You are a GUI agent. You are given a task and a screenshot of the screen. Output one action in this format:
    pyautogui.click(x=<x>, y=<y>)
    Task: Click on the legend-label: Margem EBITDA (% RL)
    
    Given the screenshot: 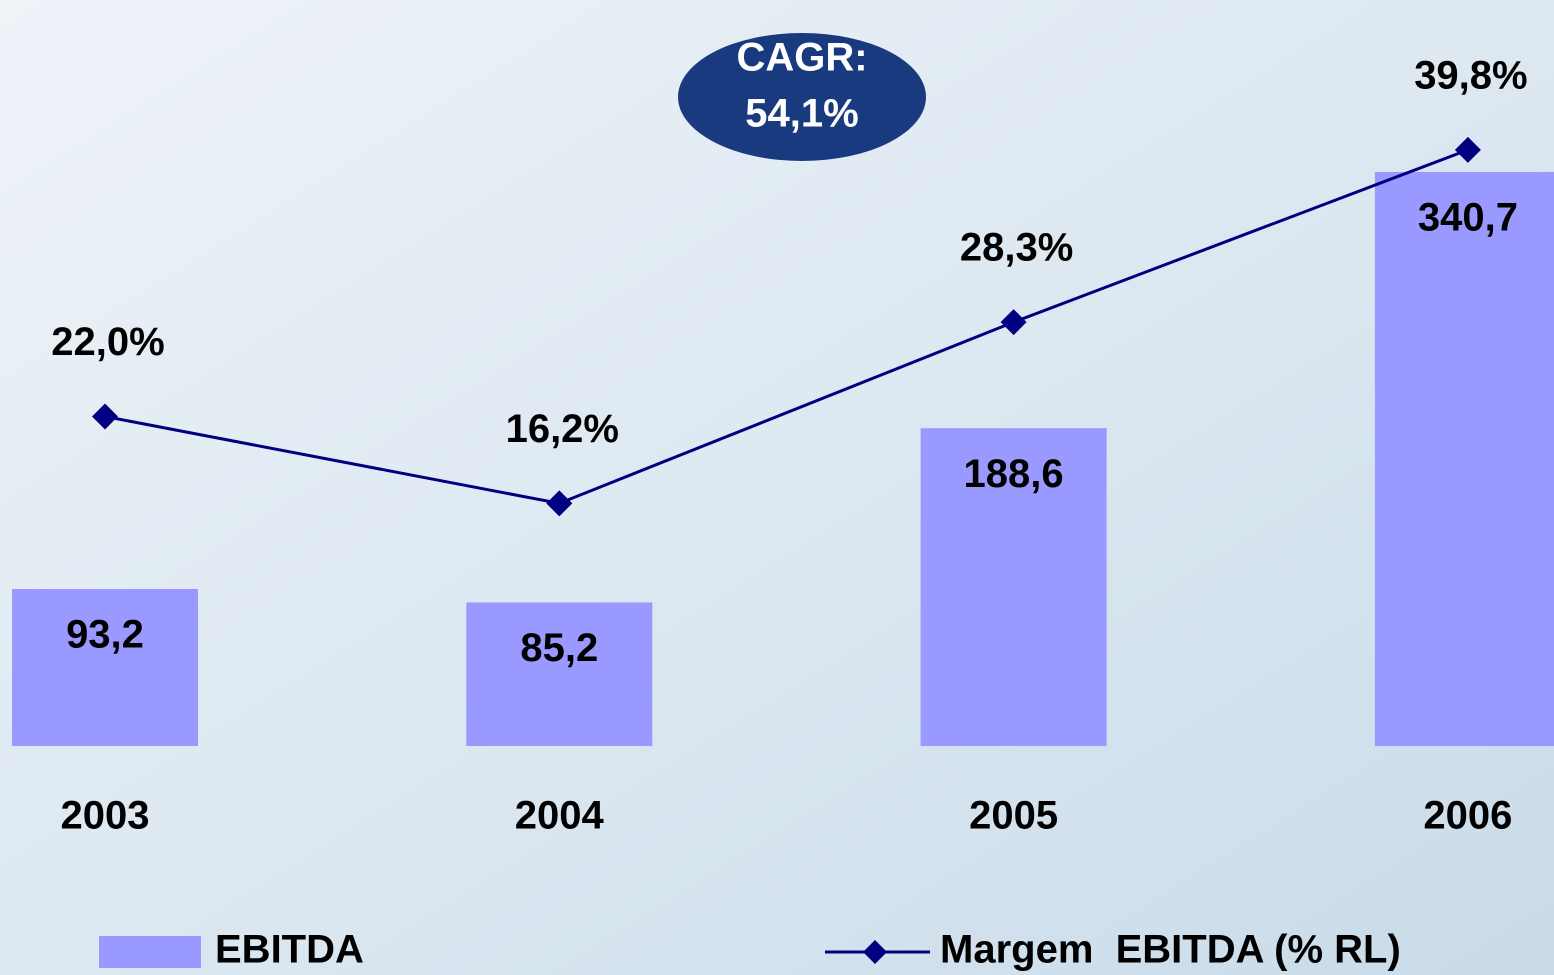 What is the action you would take?
    pyautogui.click(x=1170, y=950)
    